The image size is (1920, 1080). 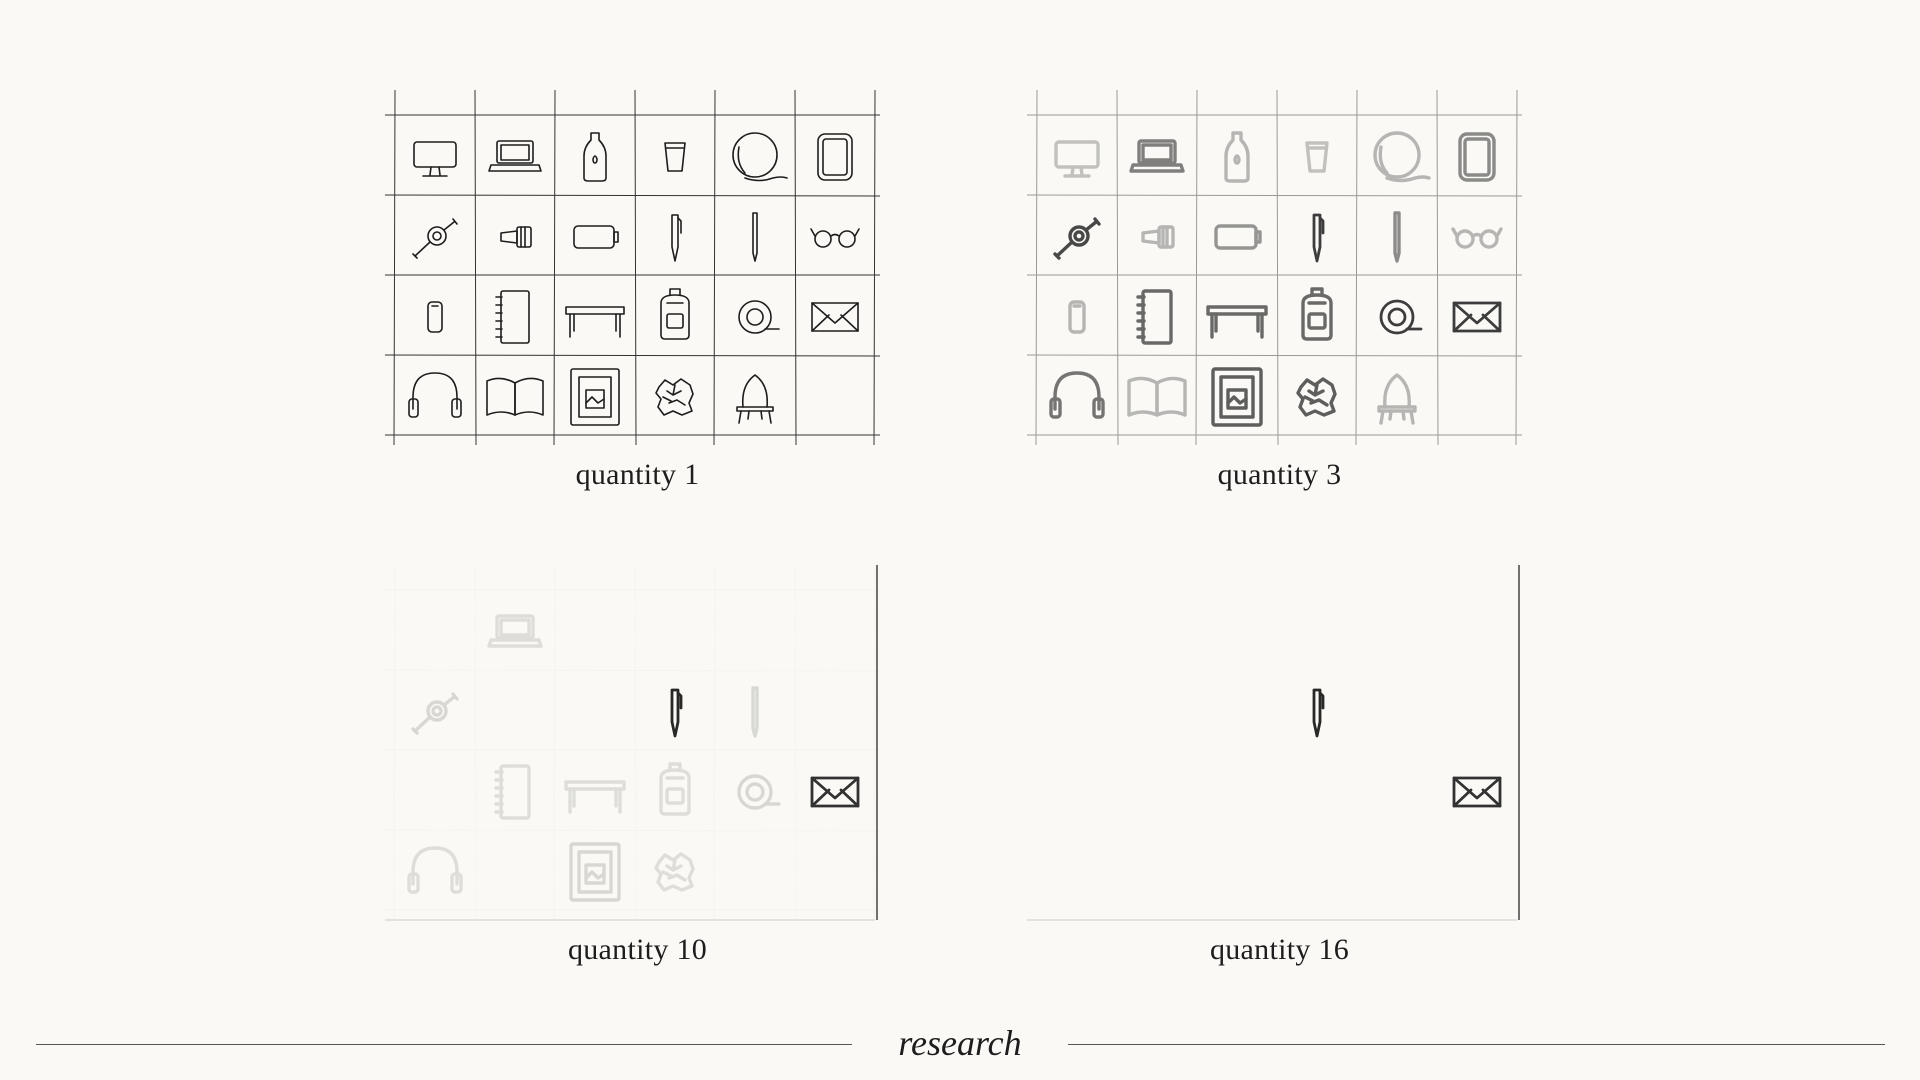 I want to click on caption-quantity-3: quantity 3, so click(x=1279, y=474).